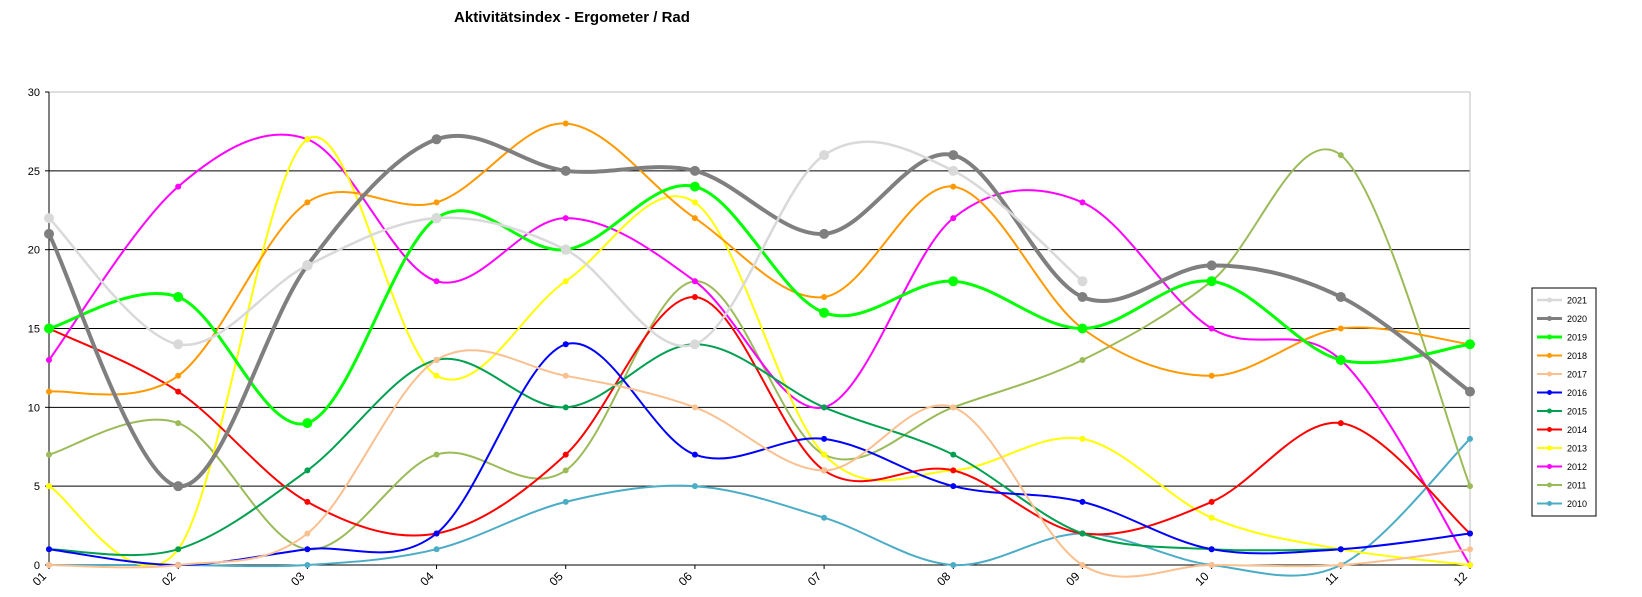 This screenshot has height=597, width=1642. Describe the element at coordinates (1562, 467) in the screenshot. I see `legend-item: 2012` at that location.